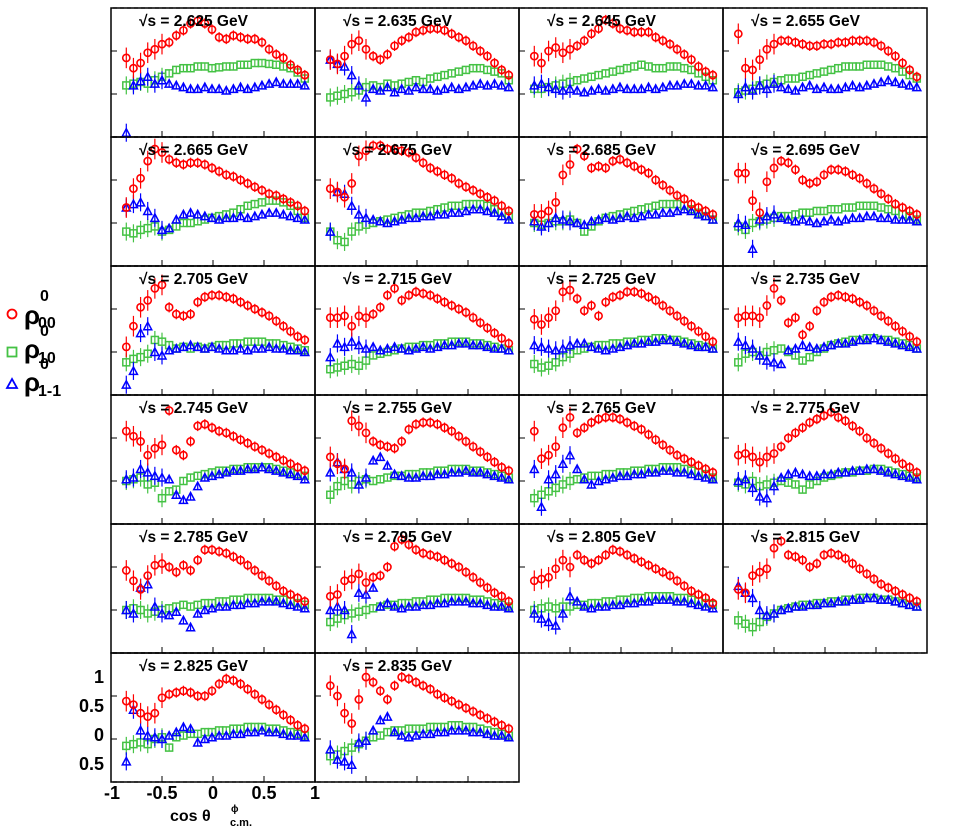 This screenshot has height=830, width=969. What do you see at coordinates (828, 352) in the screenshot?
I see `series-rho10` at bounding box center [828, 352].